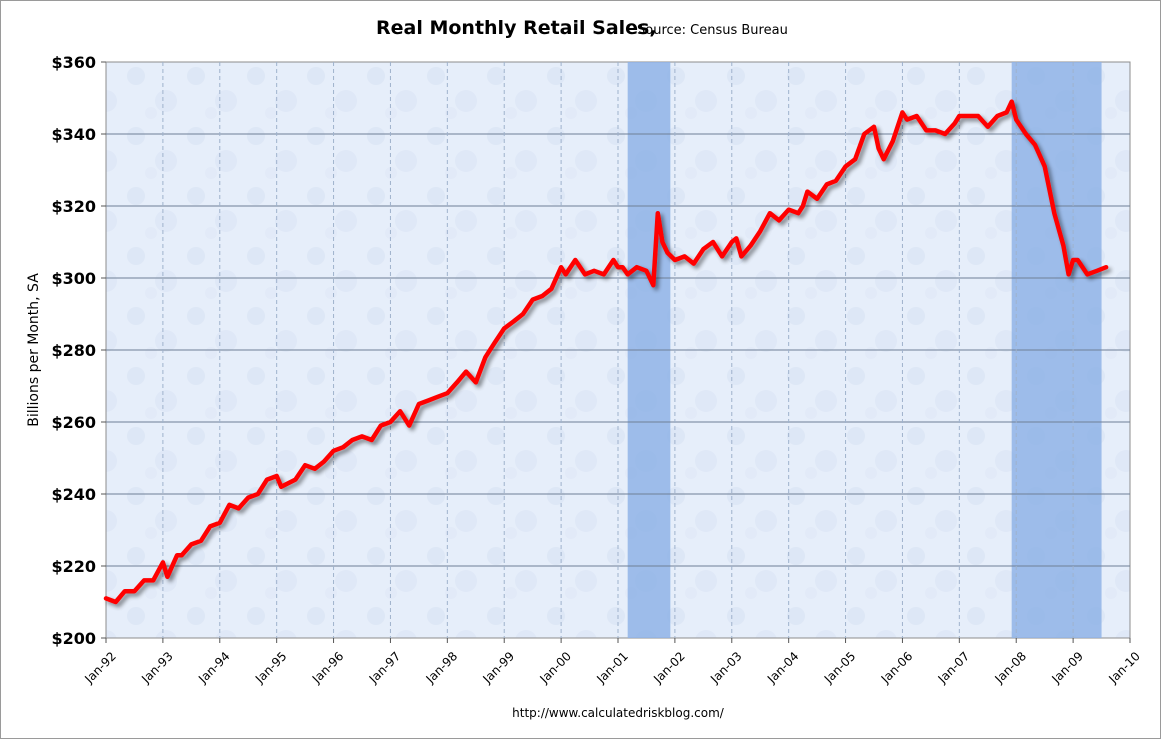  What do you see at coordinates (783, 668) in the screenshot?
I see `x-tick-label: Jan-04` at bounding box center [783, 668].